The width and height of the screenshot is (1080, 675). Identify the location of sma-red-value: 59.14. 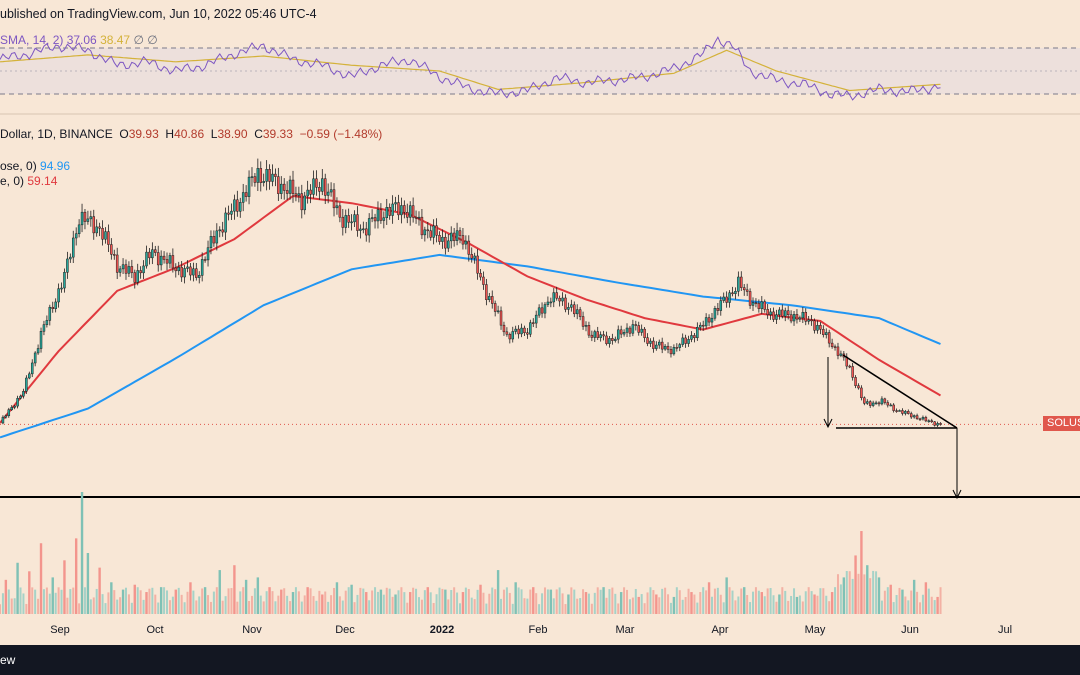
(42, 181).